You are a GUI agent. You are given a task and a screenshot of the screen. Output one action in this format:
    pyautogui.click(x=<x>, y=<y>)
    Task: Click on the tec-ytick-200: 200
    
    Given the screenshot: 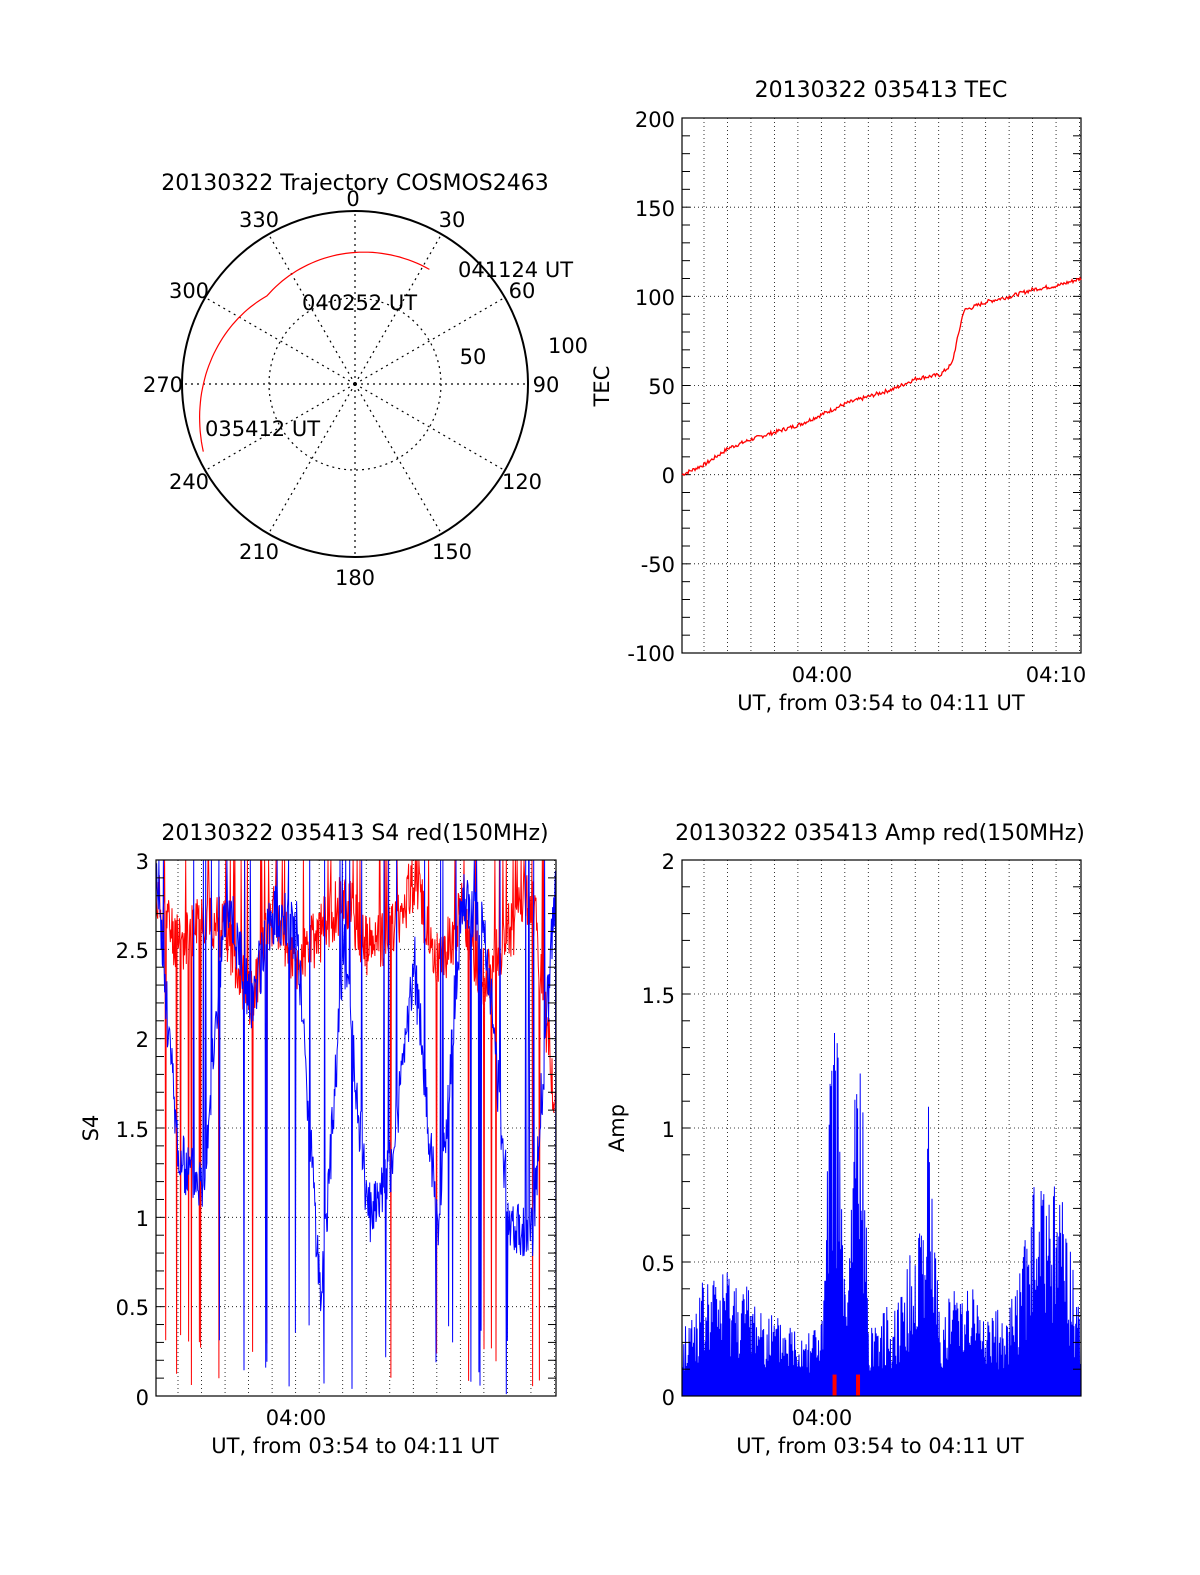 What is the action you would take?
    pyautogui.click(x=655, y=120)
    